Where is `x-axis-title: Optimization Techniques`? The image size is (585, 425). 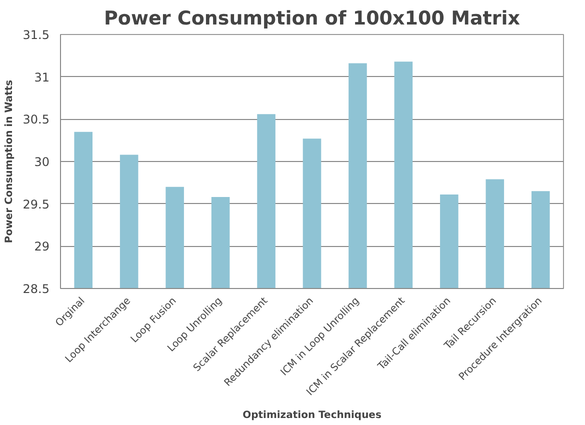
x-axis-title: Optimization Techniques is located at coordinates (312, 415).